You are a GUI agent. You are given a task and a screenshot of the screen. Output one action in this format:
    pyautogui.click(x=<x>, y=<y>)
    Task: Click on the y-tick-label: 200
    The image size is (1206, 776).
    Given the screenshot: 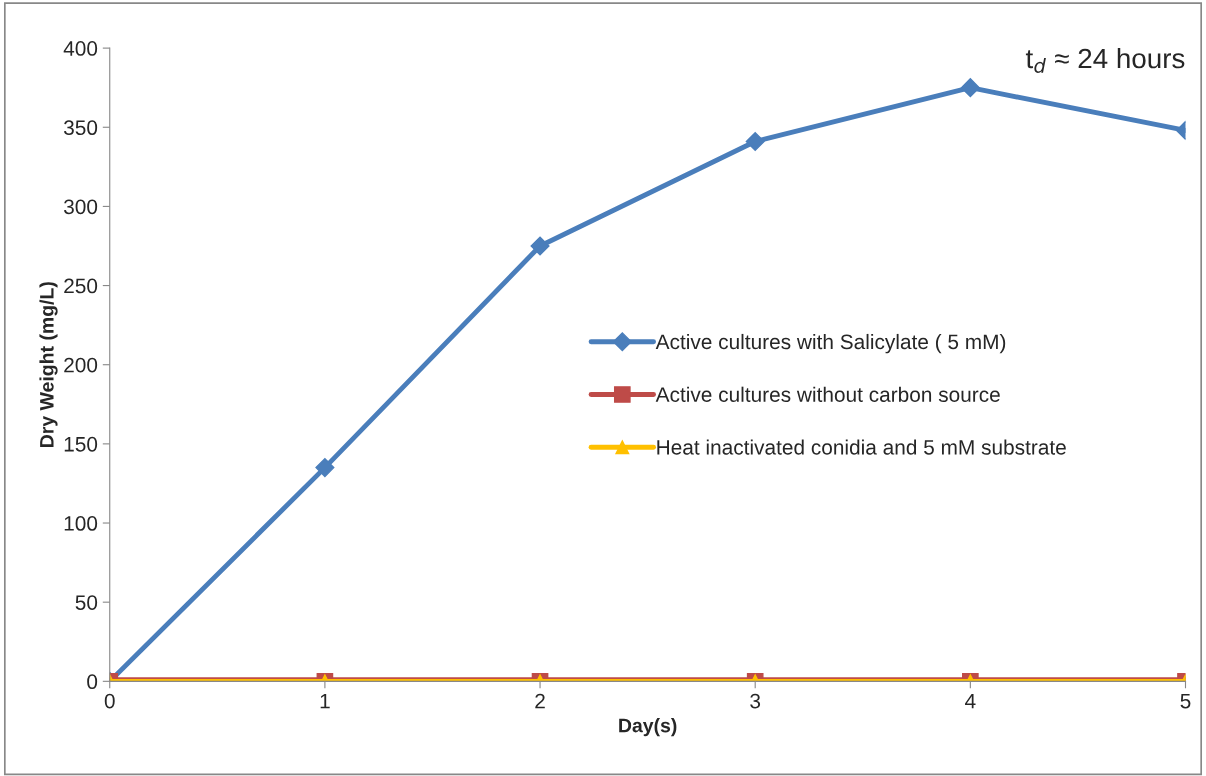 What is the action you would take?
    pyautogui.click(x=81, y=365)
    